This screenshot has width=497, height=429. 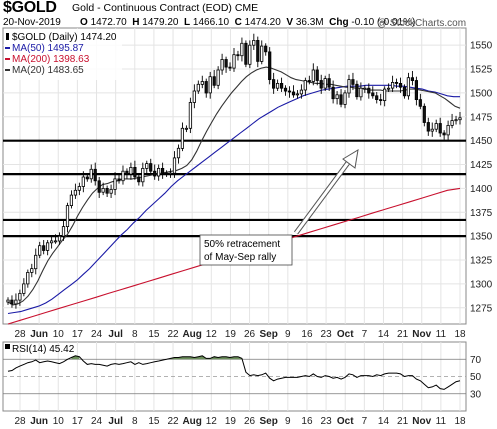 I want to click on price-x-tick-label: Nov, so click(x=421, y=334).